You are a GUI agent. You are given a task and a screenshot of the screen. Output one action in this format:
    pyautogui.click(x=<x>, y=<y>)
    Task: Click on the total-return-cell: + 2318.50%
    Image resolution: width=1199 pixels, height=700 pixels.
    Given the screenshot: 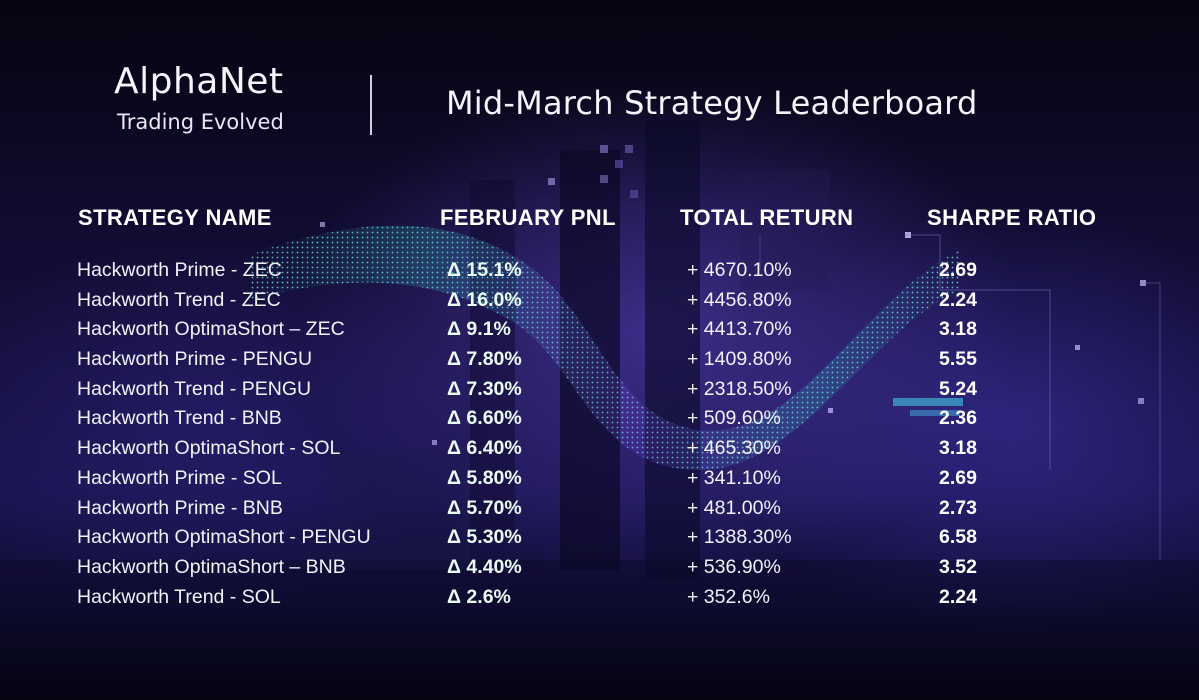 What is the action you would take?
    pyautogui.click(x=739, y=388)
    